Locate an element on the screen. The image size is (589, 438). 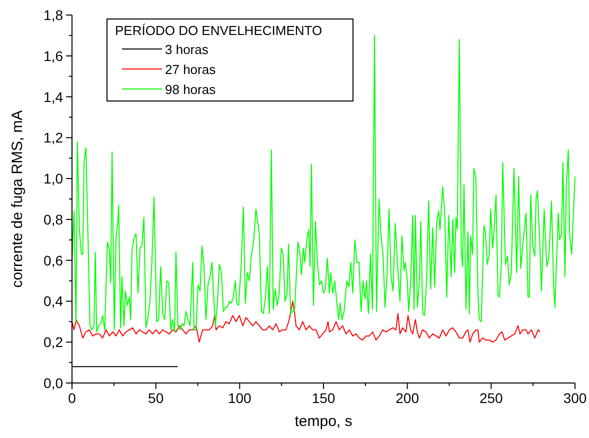
y-tick-label: 0,2 is located at coordinates (54, 342).